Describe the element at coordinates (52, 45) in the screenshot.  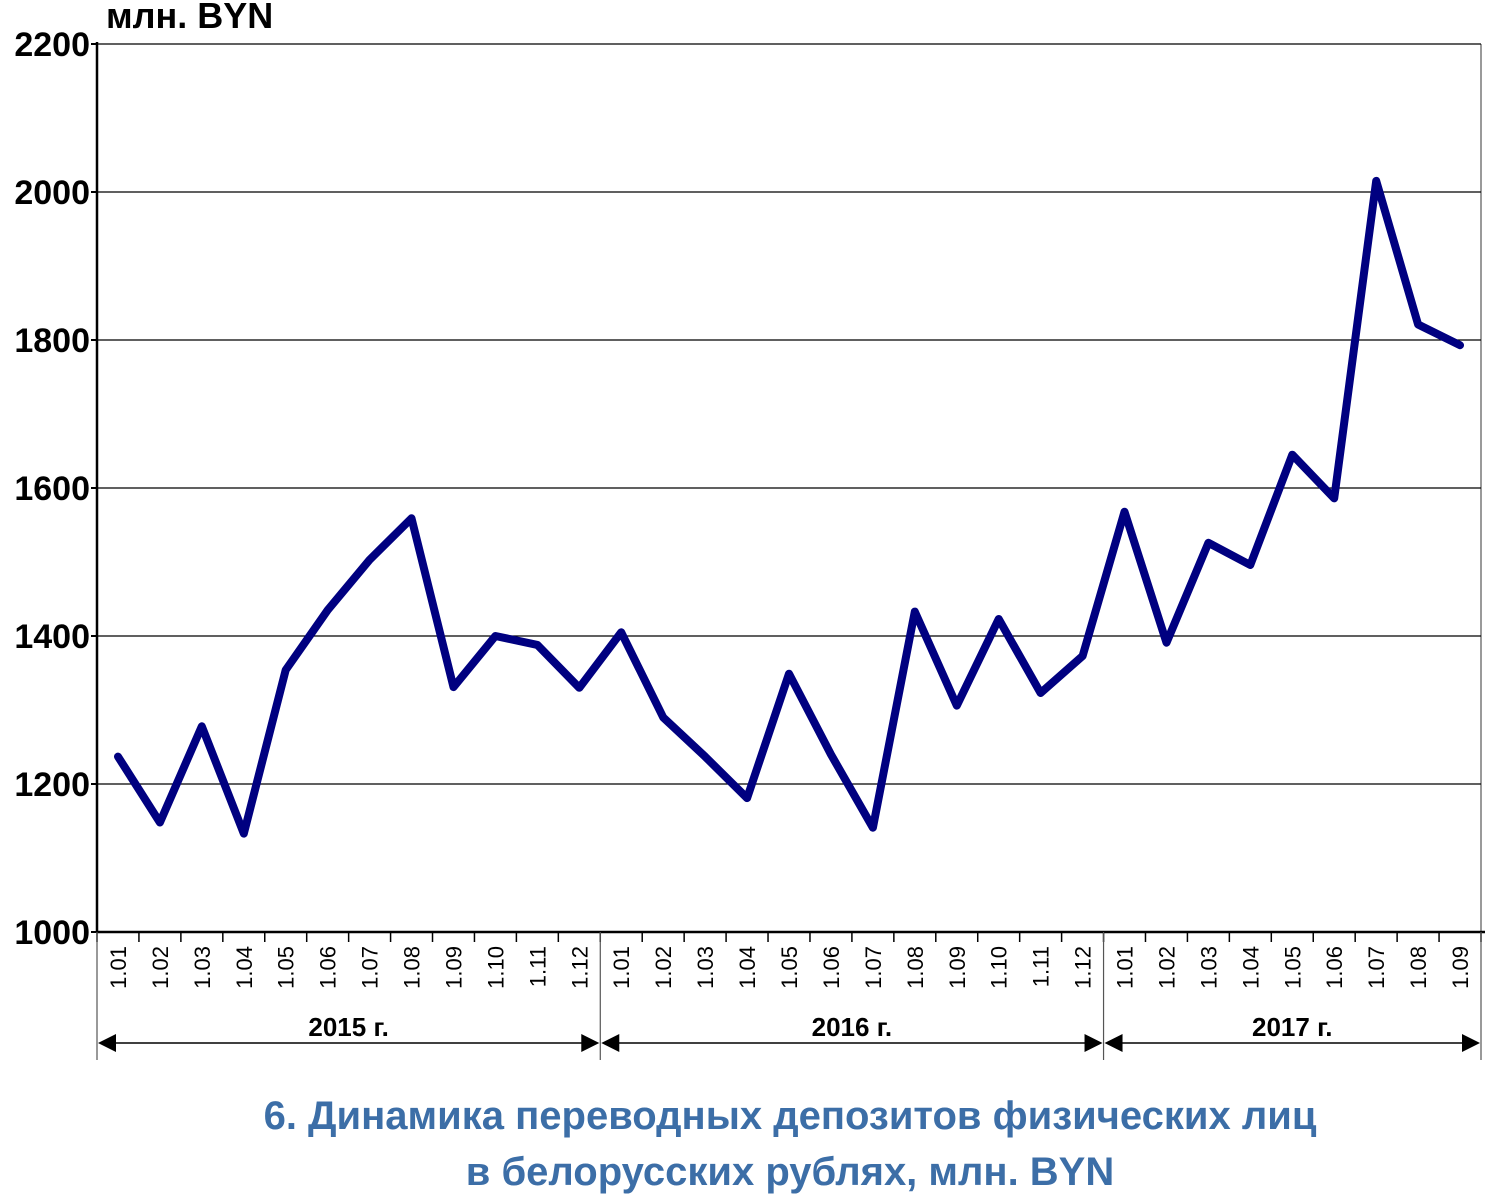
I see `y-tick-label: 2200` at that location.